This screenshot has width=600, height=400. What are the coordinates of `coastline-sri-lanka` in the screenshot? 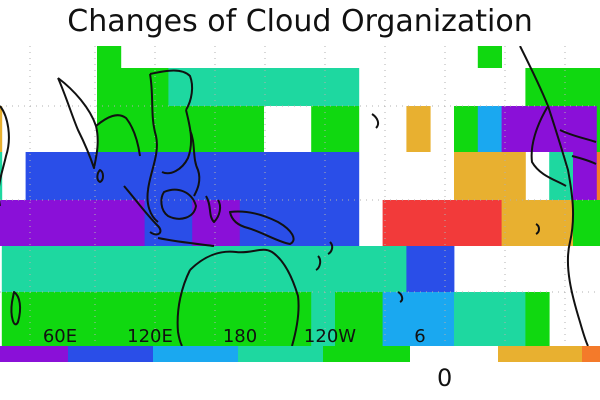 It's located at (100, 176).